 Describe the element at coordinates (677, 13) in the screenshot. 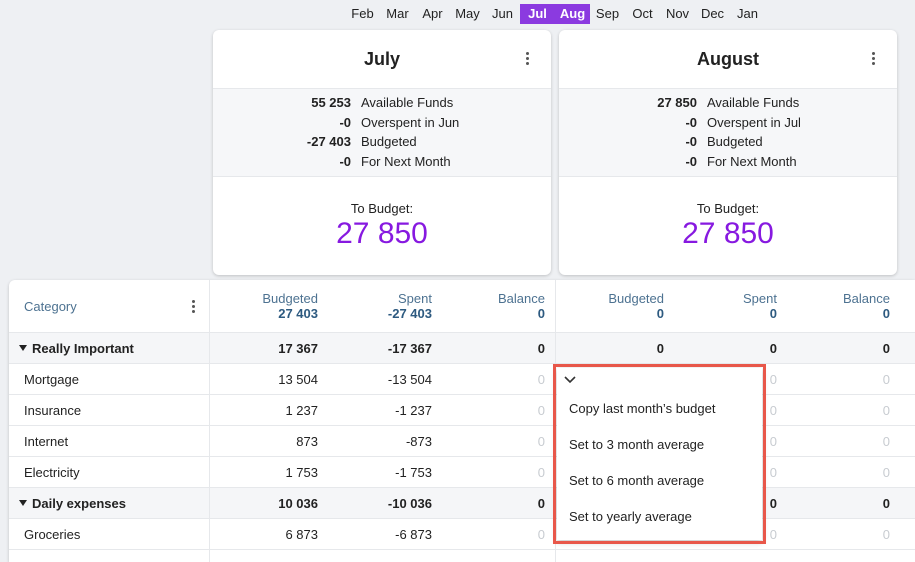

I see `month-tab: Nov` at that location.